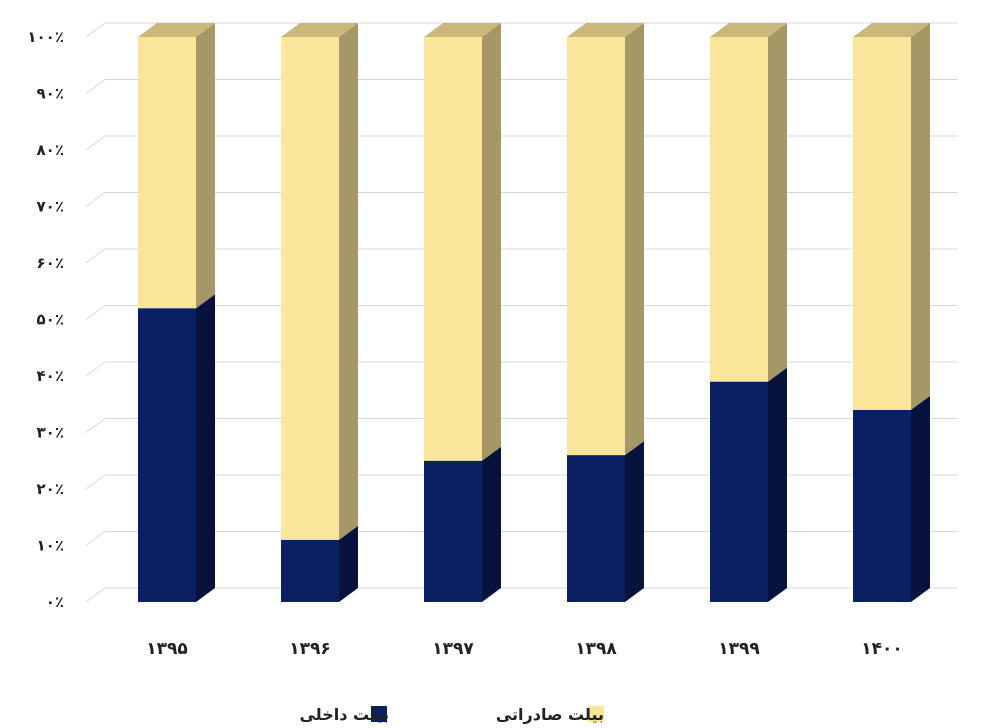  Describe the element at coordinates (50, 489) in the screenshot. I see `y-tick-label: ۲۰٪` at that location.